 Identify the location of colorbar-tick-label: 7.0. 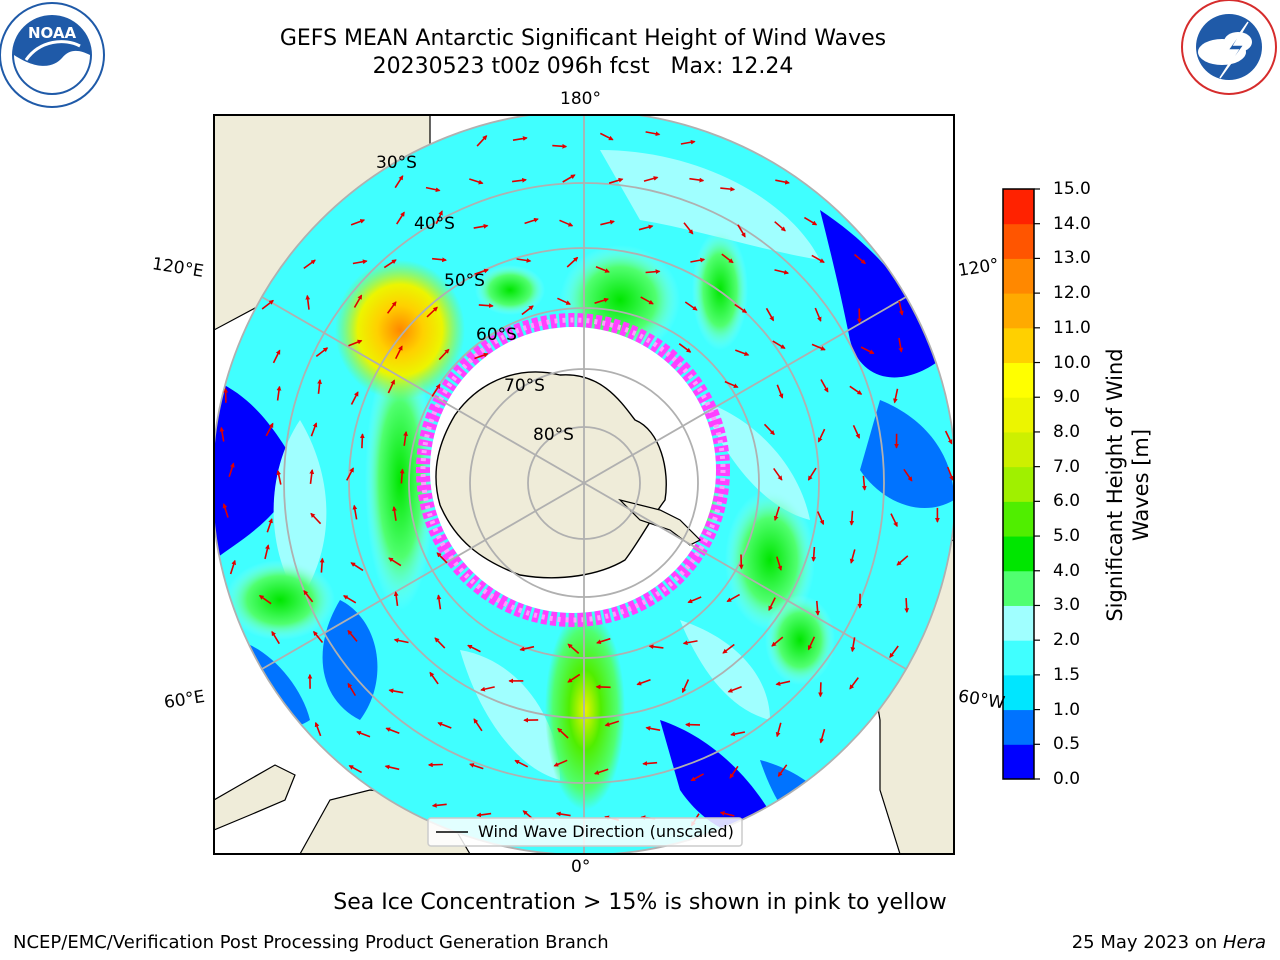
(1067, 466).